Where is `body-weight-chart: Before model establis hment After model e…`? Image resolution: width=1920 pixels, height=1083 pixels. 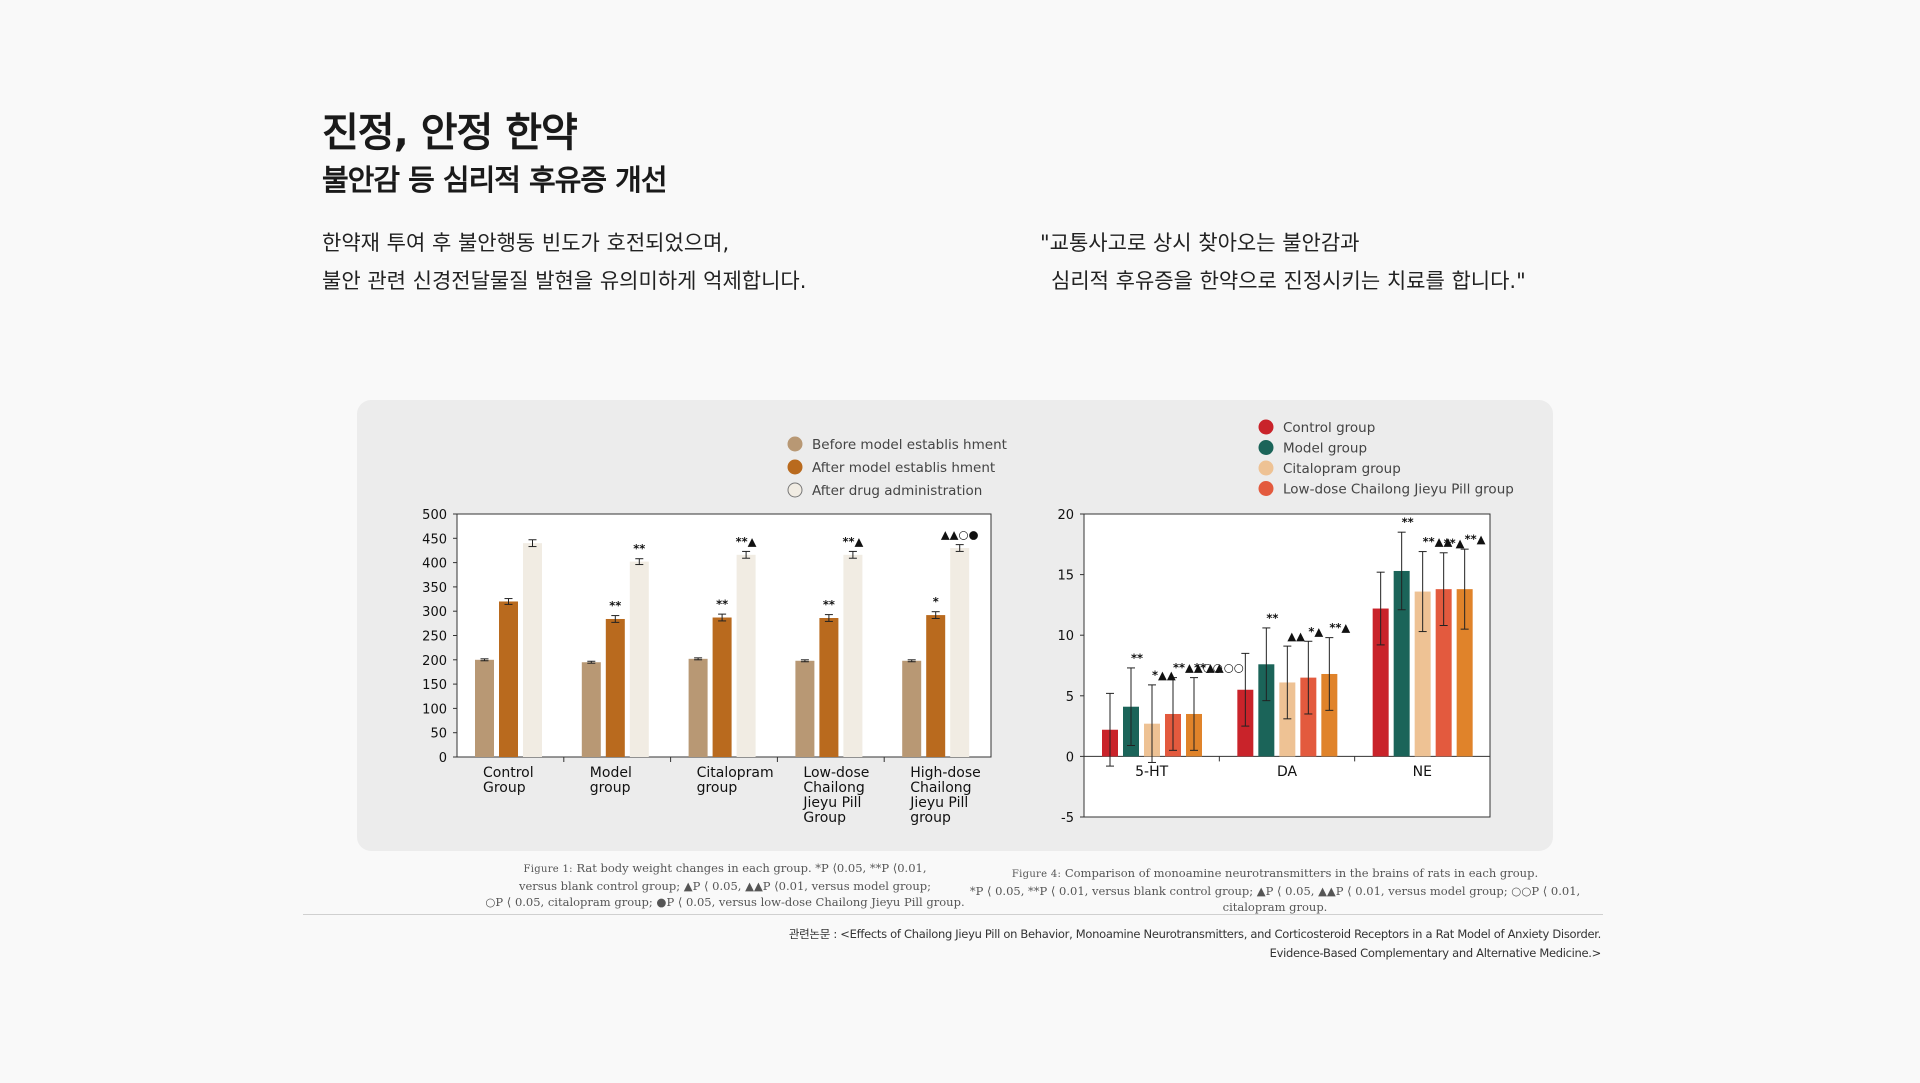 body-weight-chart: Before model establis hment After model e… is located at coordinates (714, 631).